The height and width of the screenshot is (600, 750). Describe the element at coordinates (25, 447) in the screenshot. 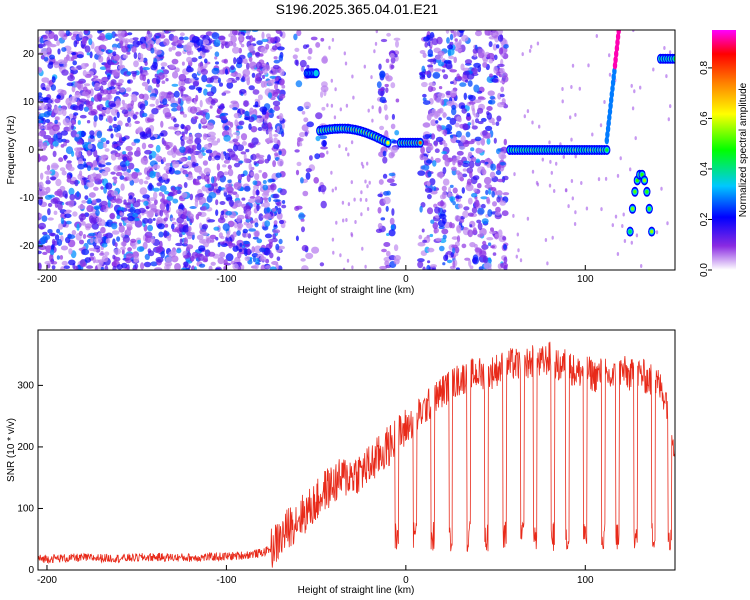

I see `y-tick-label: 200` at that location.